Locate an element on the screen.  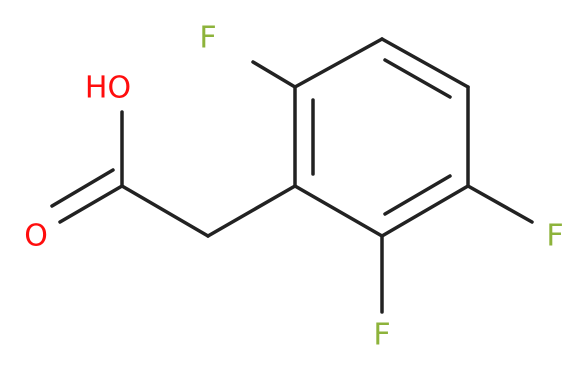
atom-label: O is located at coordinates (36, 236).